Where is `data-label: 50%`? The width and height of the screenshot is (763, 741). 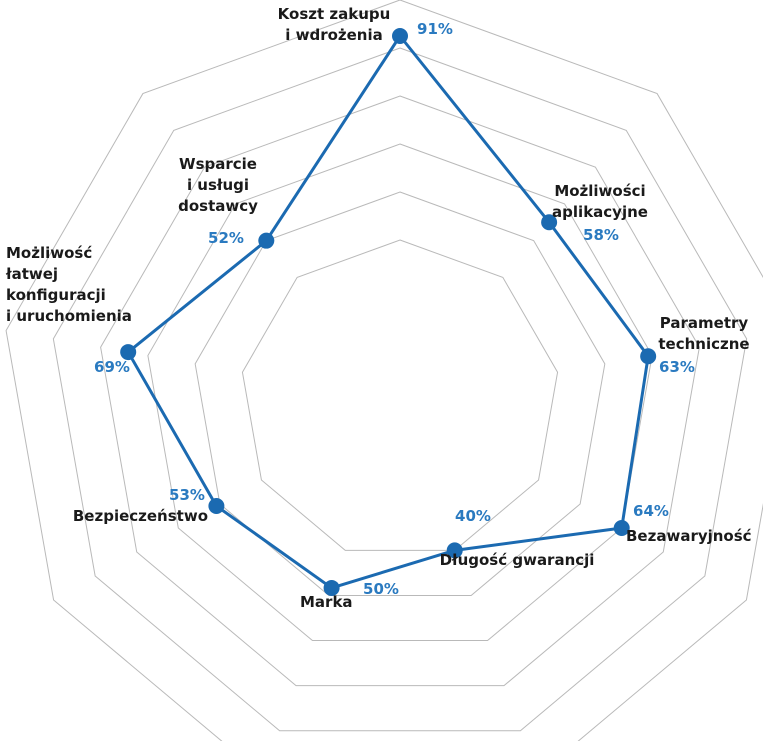
data-label: 50% is located at coordinates (381, 589).